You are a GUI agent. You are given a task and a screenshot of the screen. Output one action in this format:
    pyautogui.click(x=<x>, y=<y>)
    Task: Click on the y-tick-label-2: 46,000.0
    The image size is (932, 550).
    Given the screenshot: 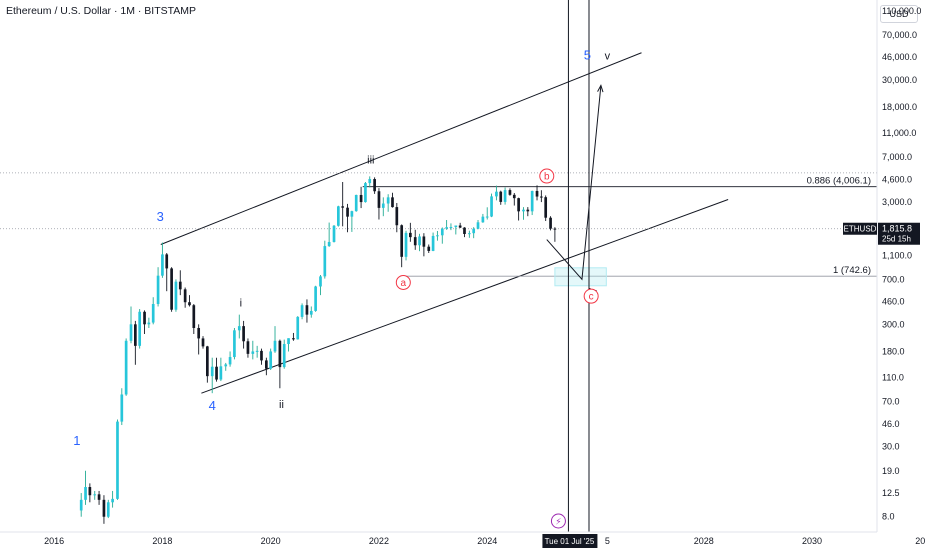 What is the action you would take?
    pyautogui.click(x=899, y=57)
    